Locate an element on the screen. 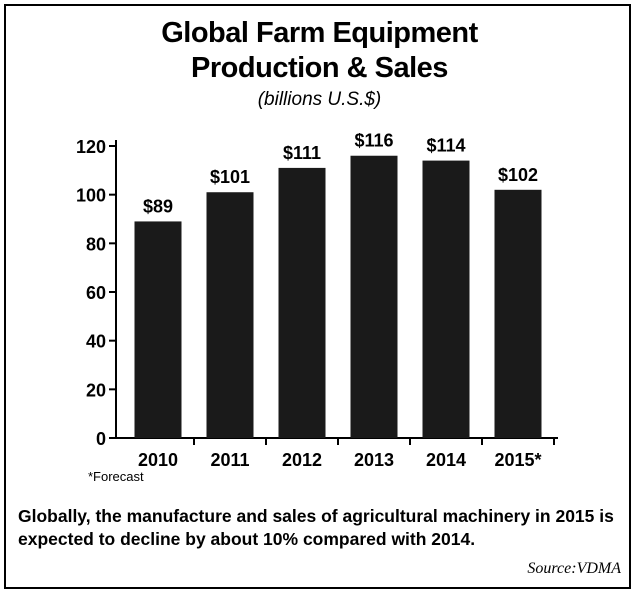 The image size is (639, 597). data-label-2011: $101 is located at coordinates (230, 177).